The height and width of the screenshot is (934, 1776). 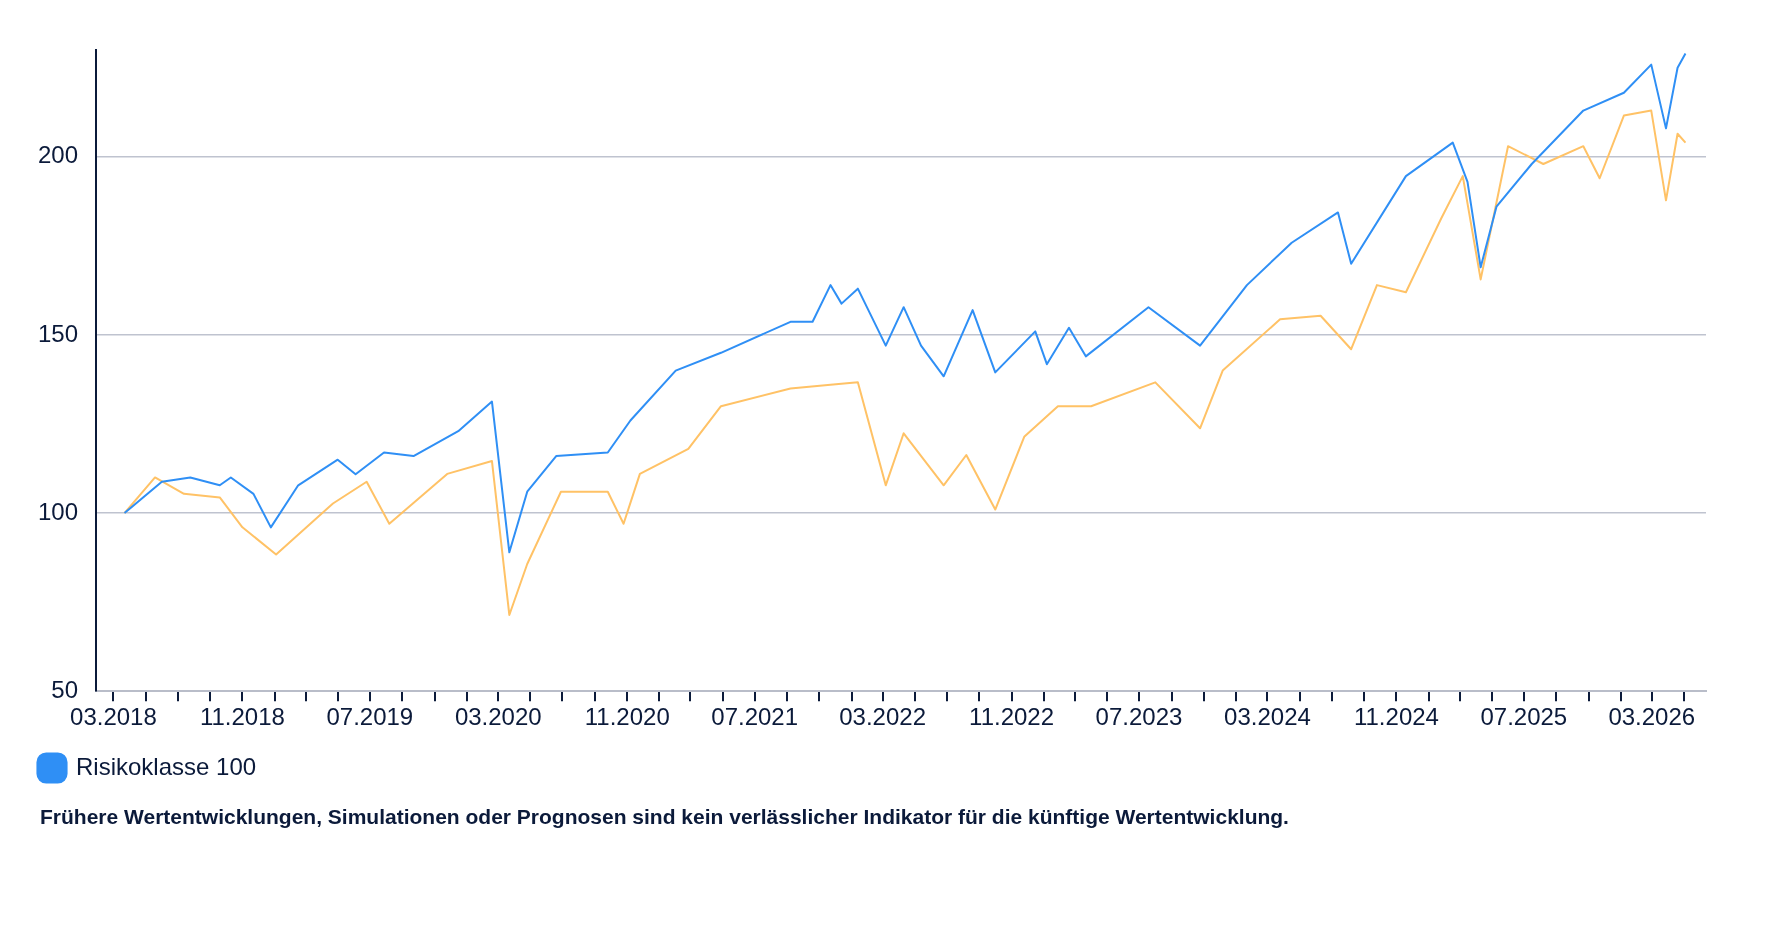 I want to click on x-tick-label: 11.2024, so click(x=1396, y=717).